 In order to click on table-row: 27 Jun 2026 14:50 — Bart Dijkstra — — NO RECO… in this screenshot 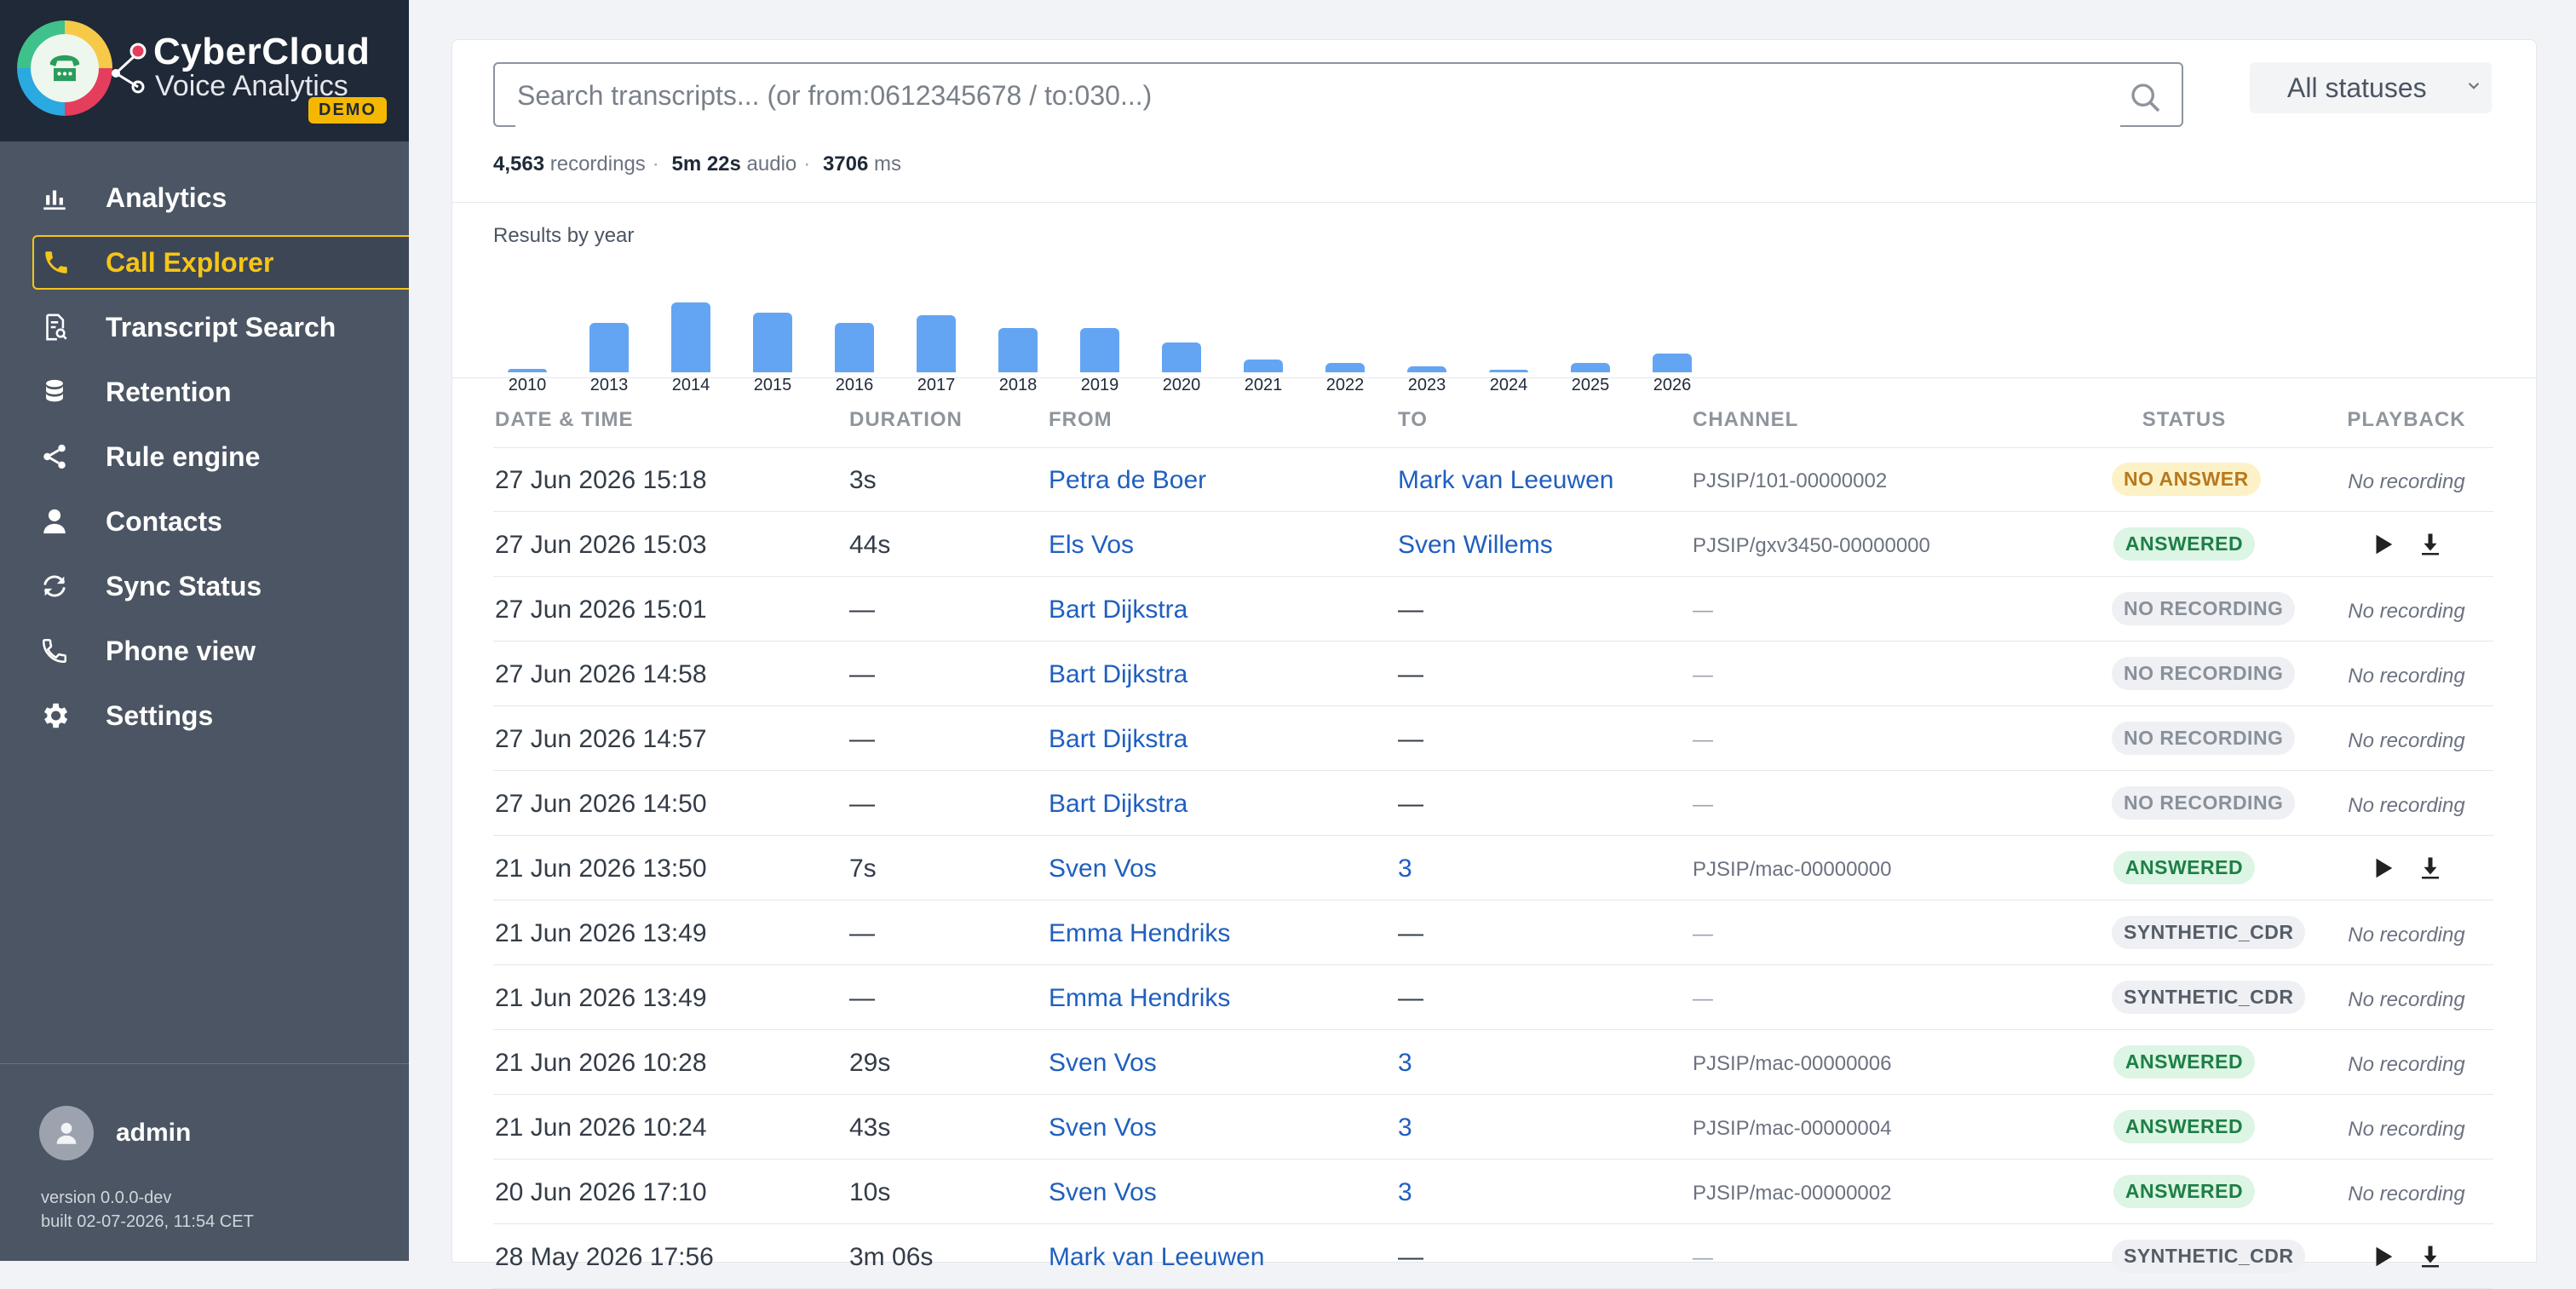, I will do `click(1493, 803)`.